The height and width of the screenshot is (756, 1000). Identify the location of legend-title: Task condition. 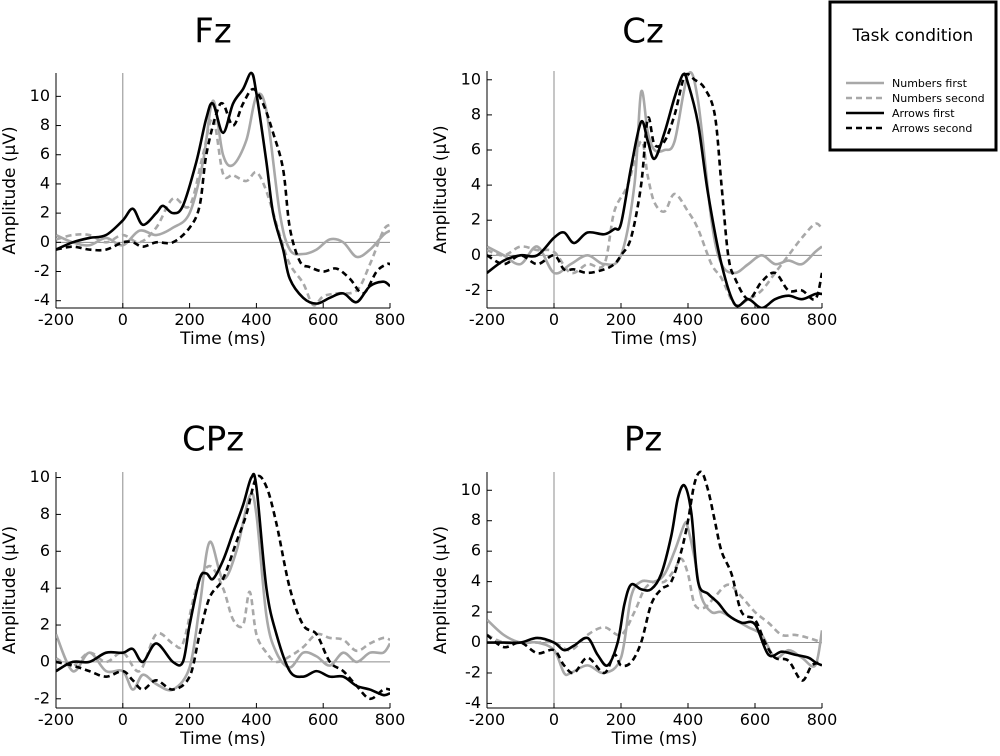
(913, 36).